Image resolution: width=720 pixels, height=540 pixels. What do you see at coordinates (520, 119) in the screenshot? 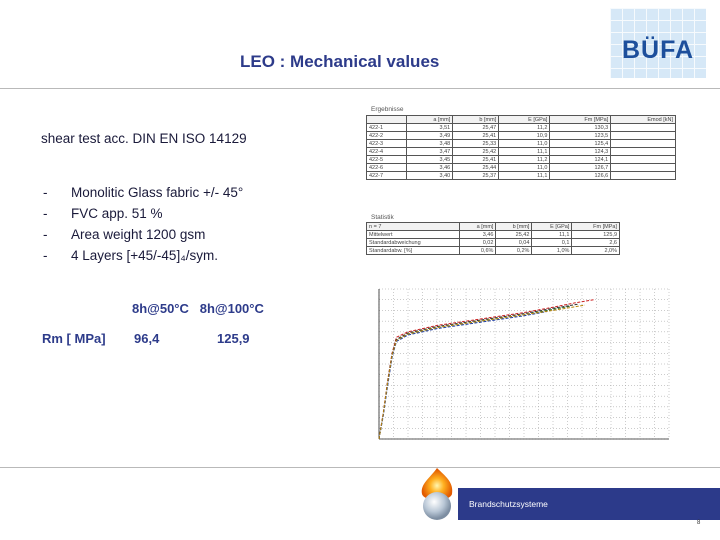
I see `table-header-row: a [mm] b [mm] E [GPa] Fm [MPa] Emod [kN]` at bounding box center [520, 119].